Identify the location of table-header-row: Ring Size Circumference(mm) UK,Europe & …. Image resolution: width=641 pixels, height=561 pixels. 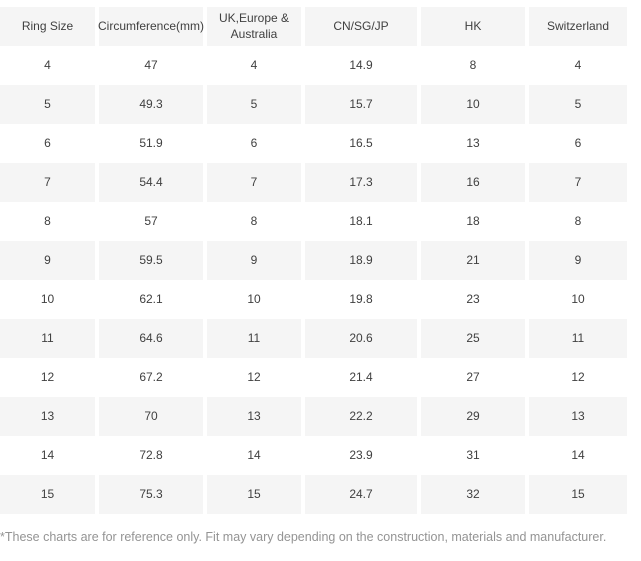
(313, 26).